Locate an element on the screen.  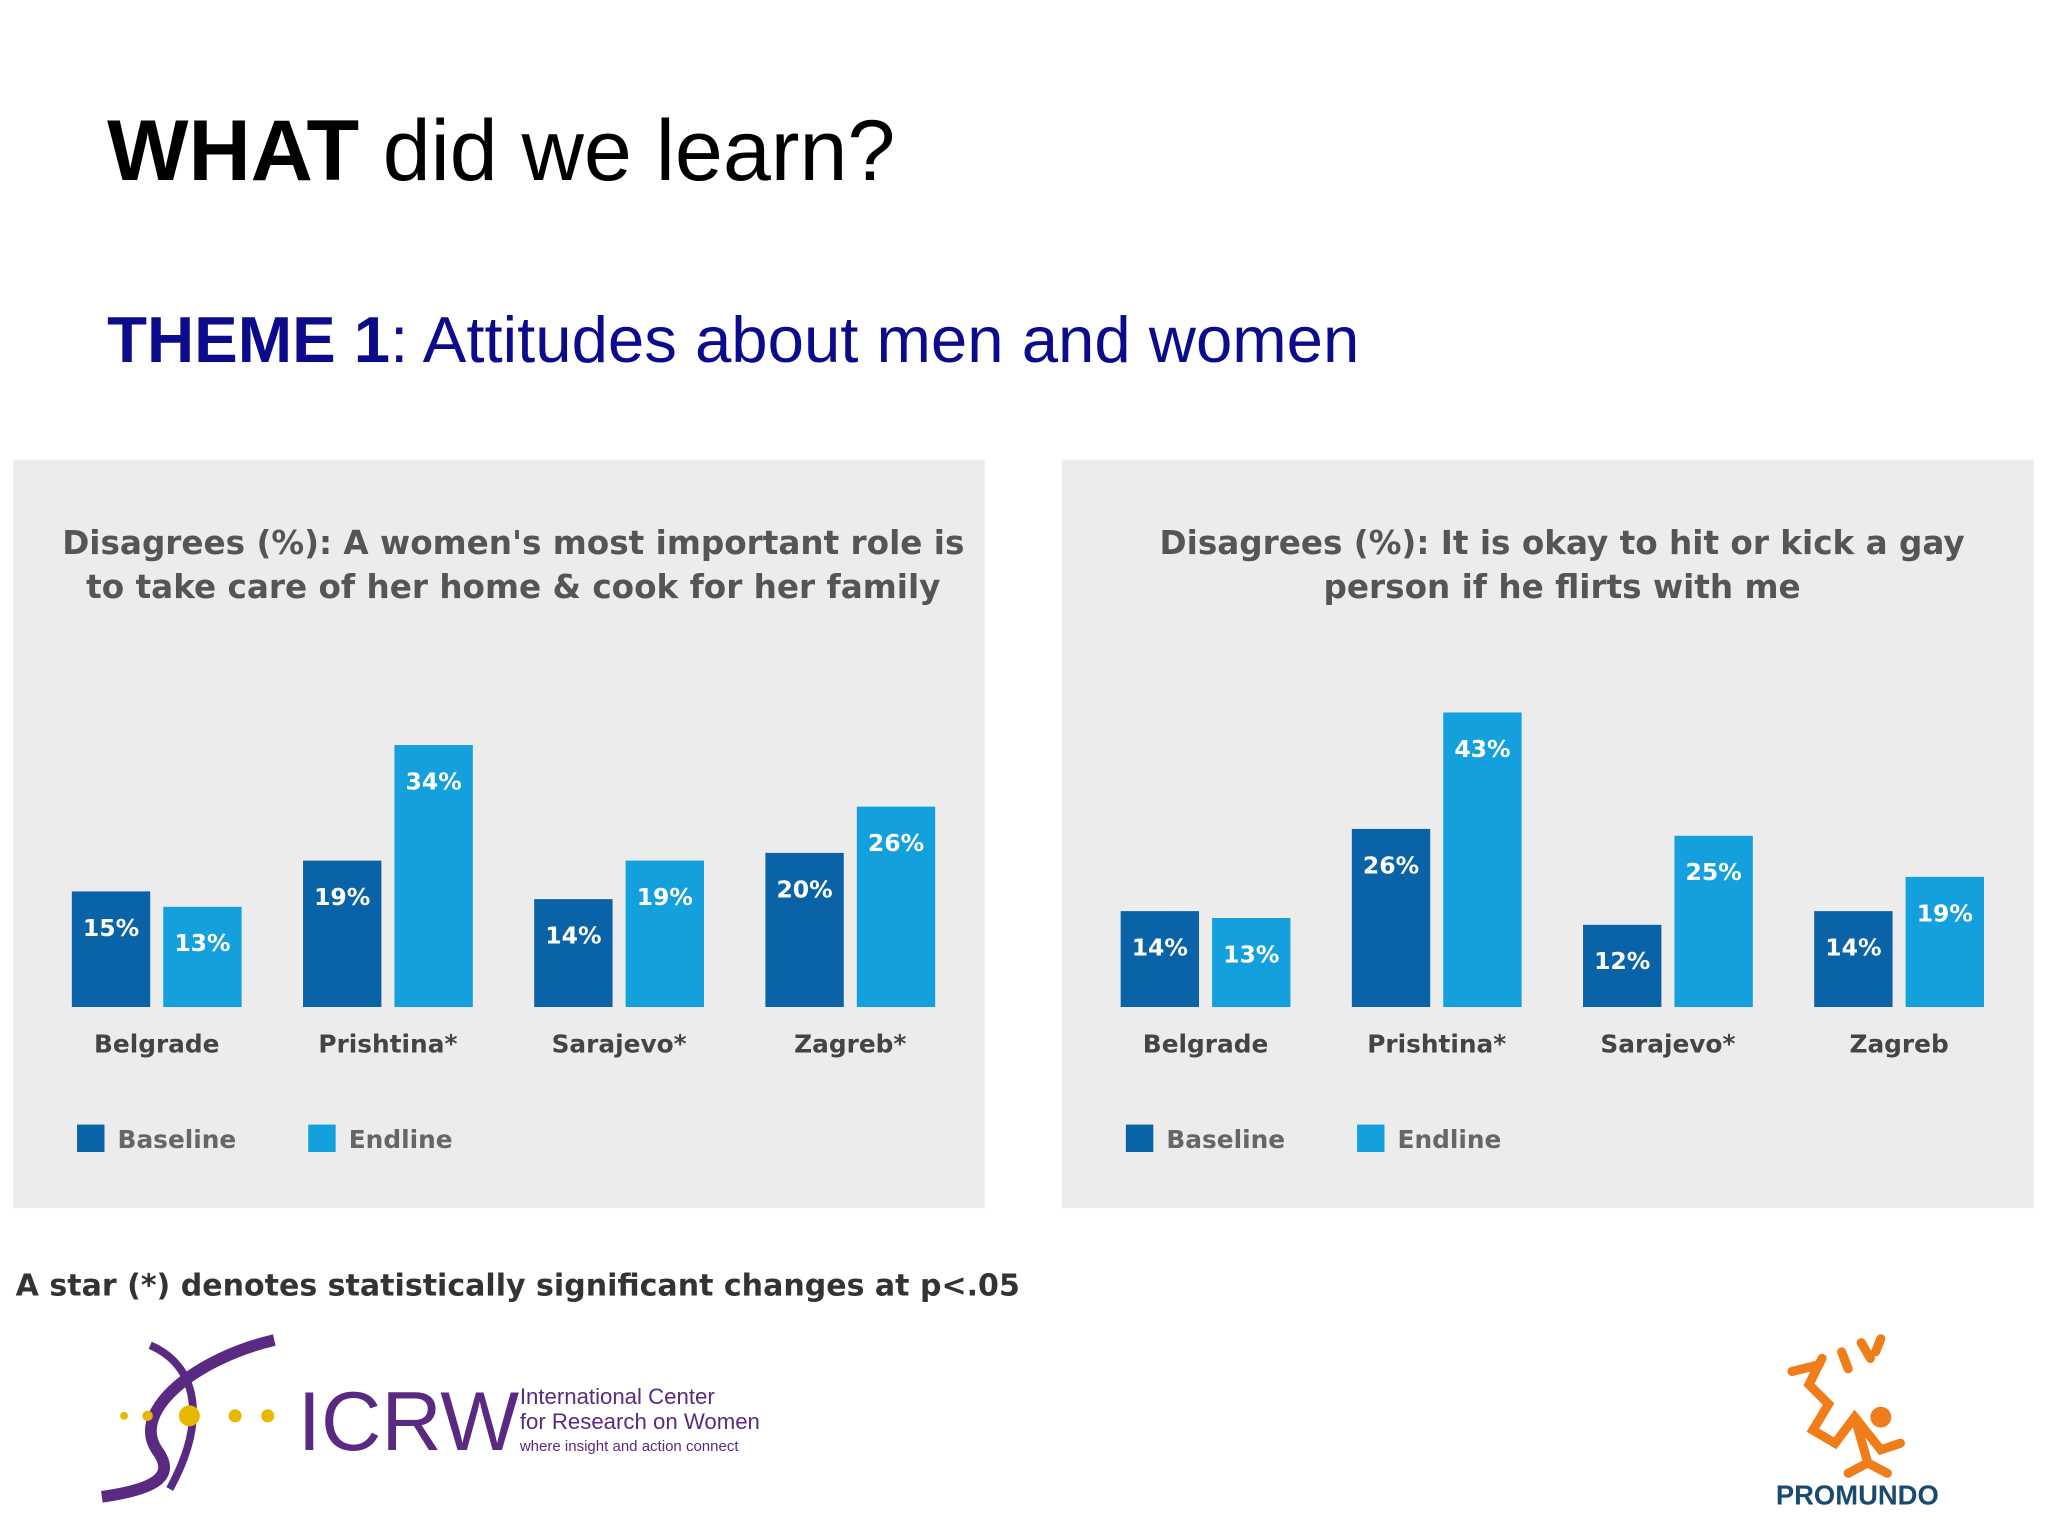
logo-line: for Research on Women is located at coordinates (640, 1421).